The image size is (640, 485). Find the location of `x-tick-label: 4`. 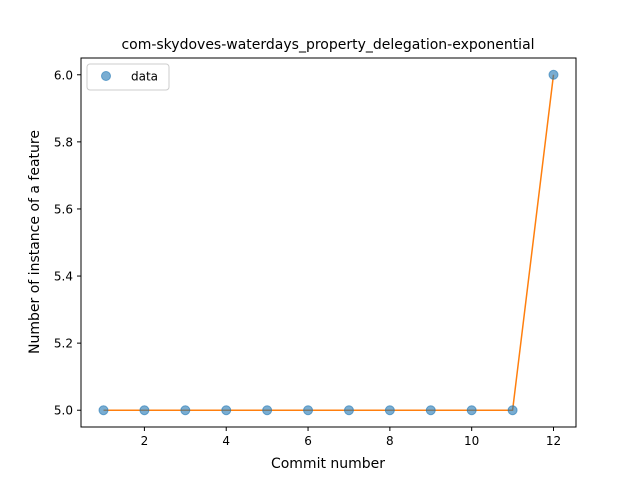

x-tick-label: 4 is located at coordinates (226, 441).